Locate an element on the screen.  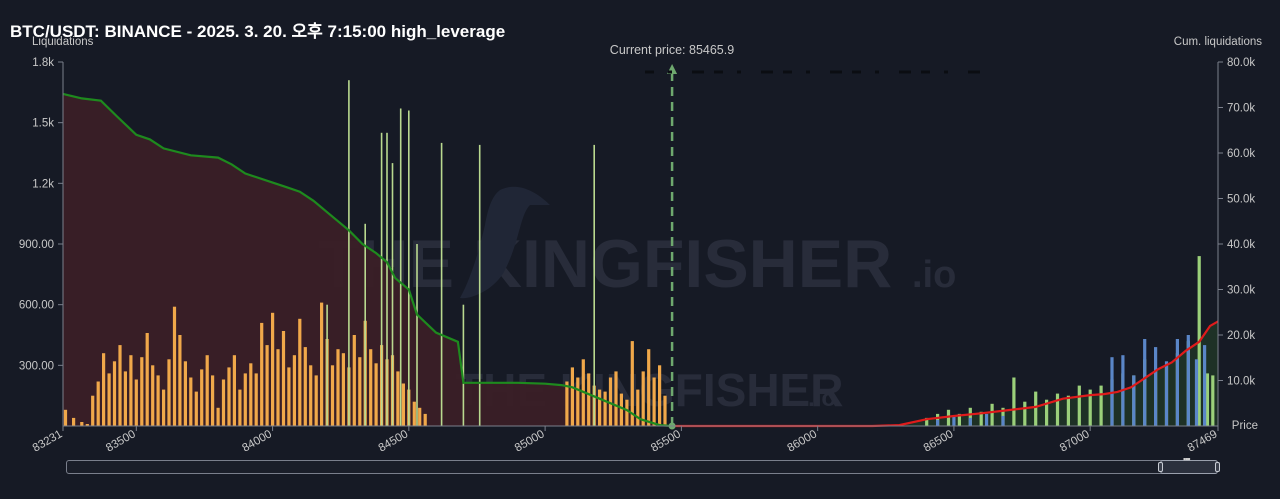
x-axis-title: Price is located at coordinates (1245, 426).